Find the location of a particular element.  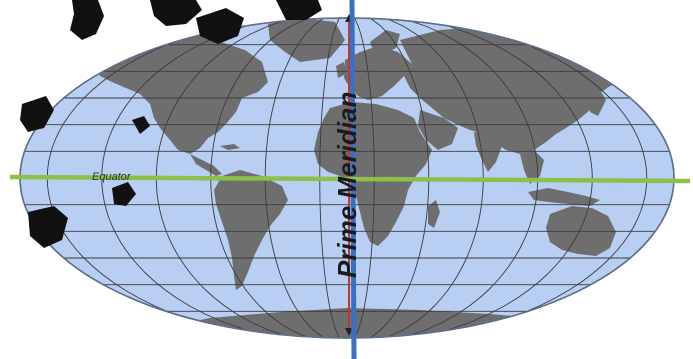

landmass-caribbean is located at coordinates (230, 147).